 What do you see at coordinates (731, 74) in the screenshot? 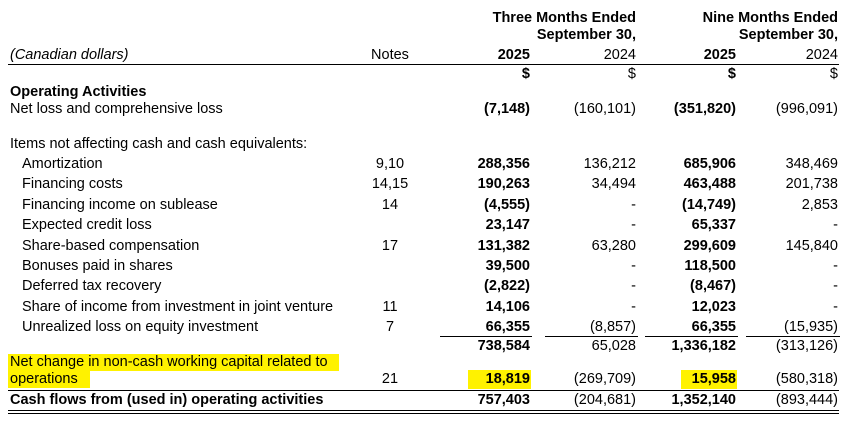
I see `currency-col3: $` at bounding box center [731, 74].